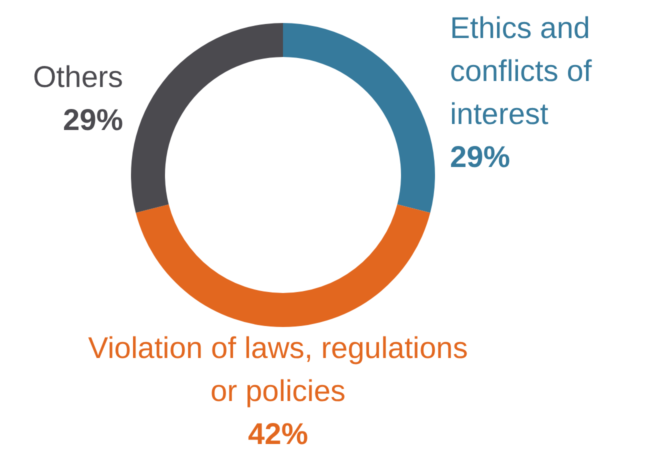 This screenshot has width=662, height=453. I want to click on slice-label: Others, so click(77, 77).